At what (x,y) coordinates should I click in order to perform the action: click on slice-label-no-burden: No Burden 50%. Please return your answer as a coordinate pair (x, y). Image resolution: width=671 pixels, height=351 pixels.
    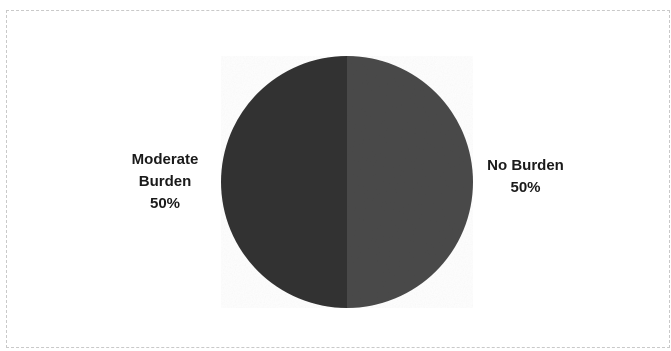
    Looking at the image, I should click on (525, 177).